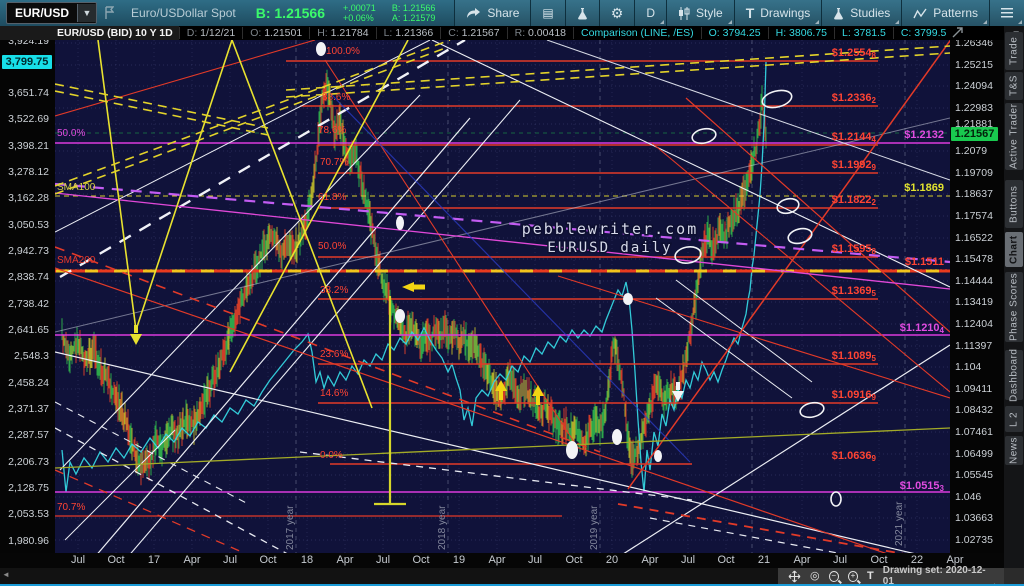  Describe the element at coordinates (968, 497) in the screenshot. I see `right-axis-label: 1.046` at that location.